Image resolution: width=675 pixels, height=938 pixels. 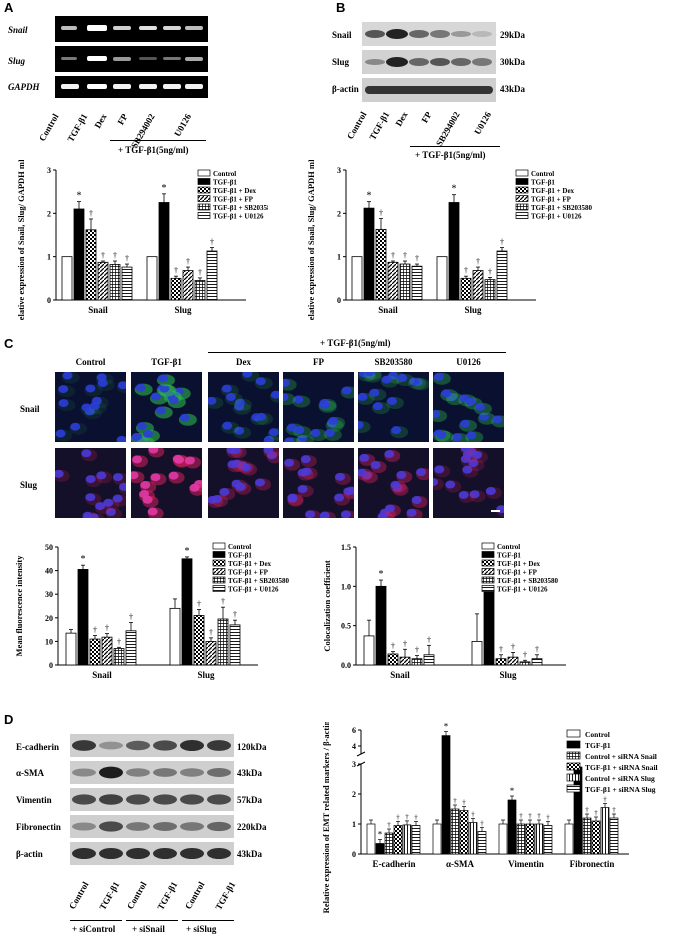 I want to click on y-tick-label: 0.0, so click(x=346, y=665).